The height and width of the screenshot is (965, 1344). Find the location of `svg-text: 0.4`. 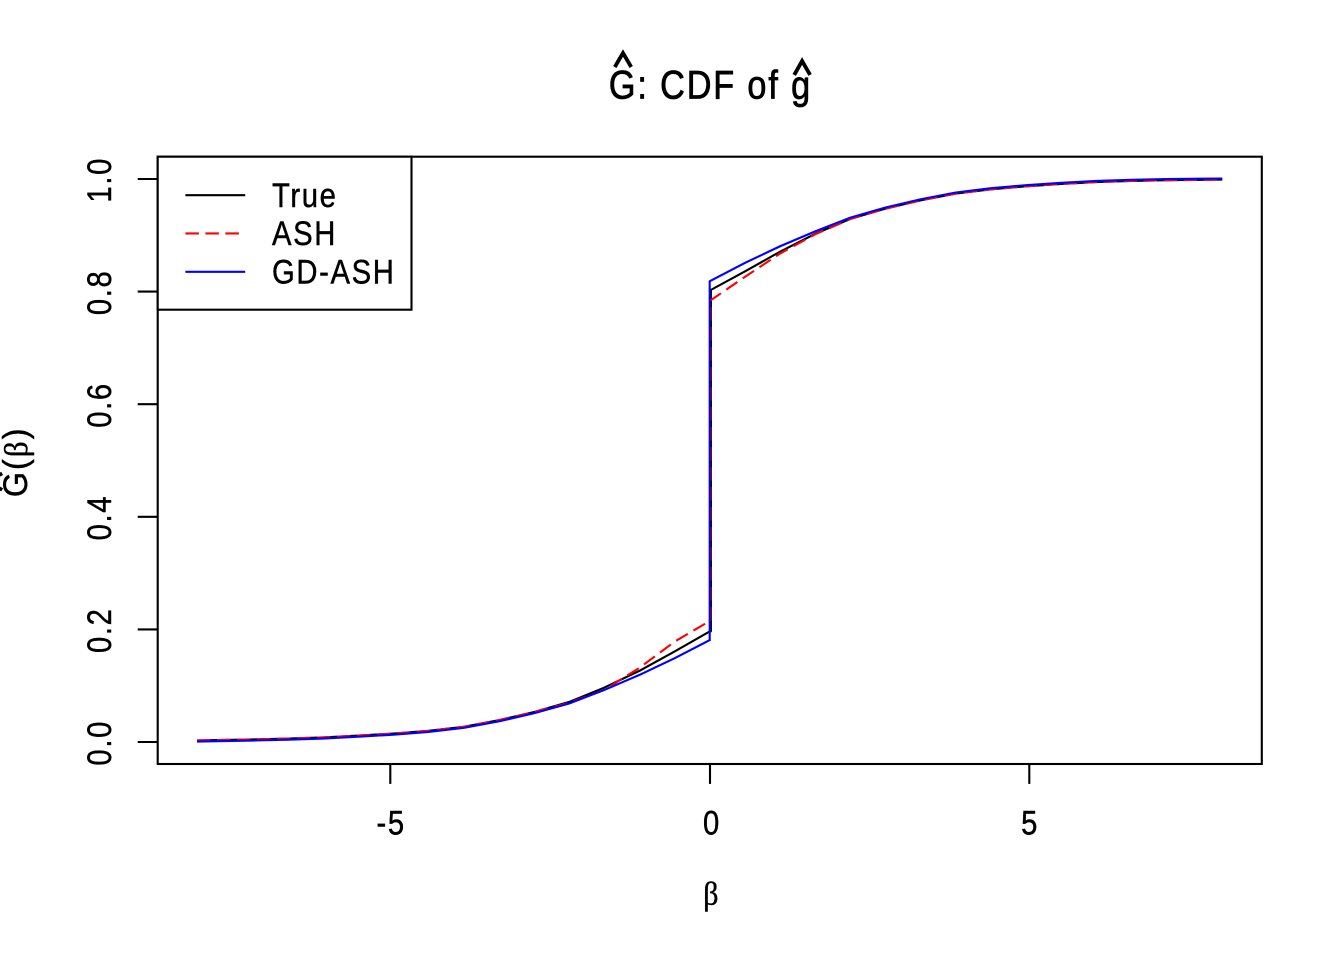

svg-text: 0.4 is located at coordinates (99, 518).